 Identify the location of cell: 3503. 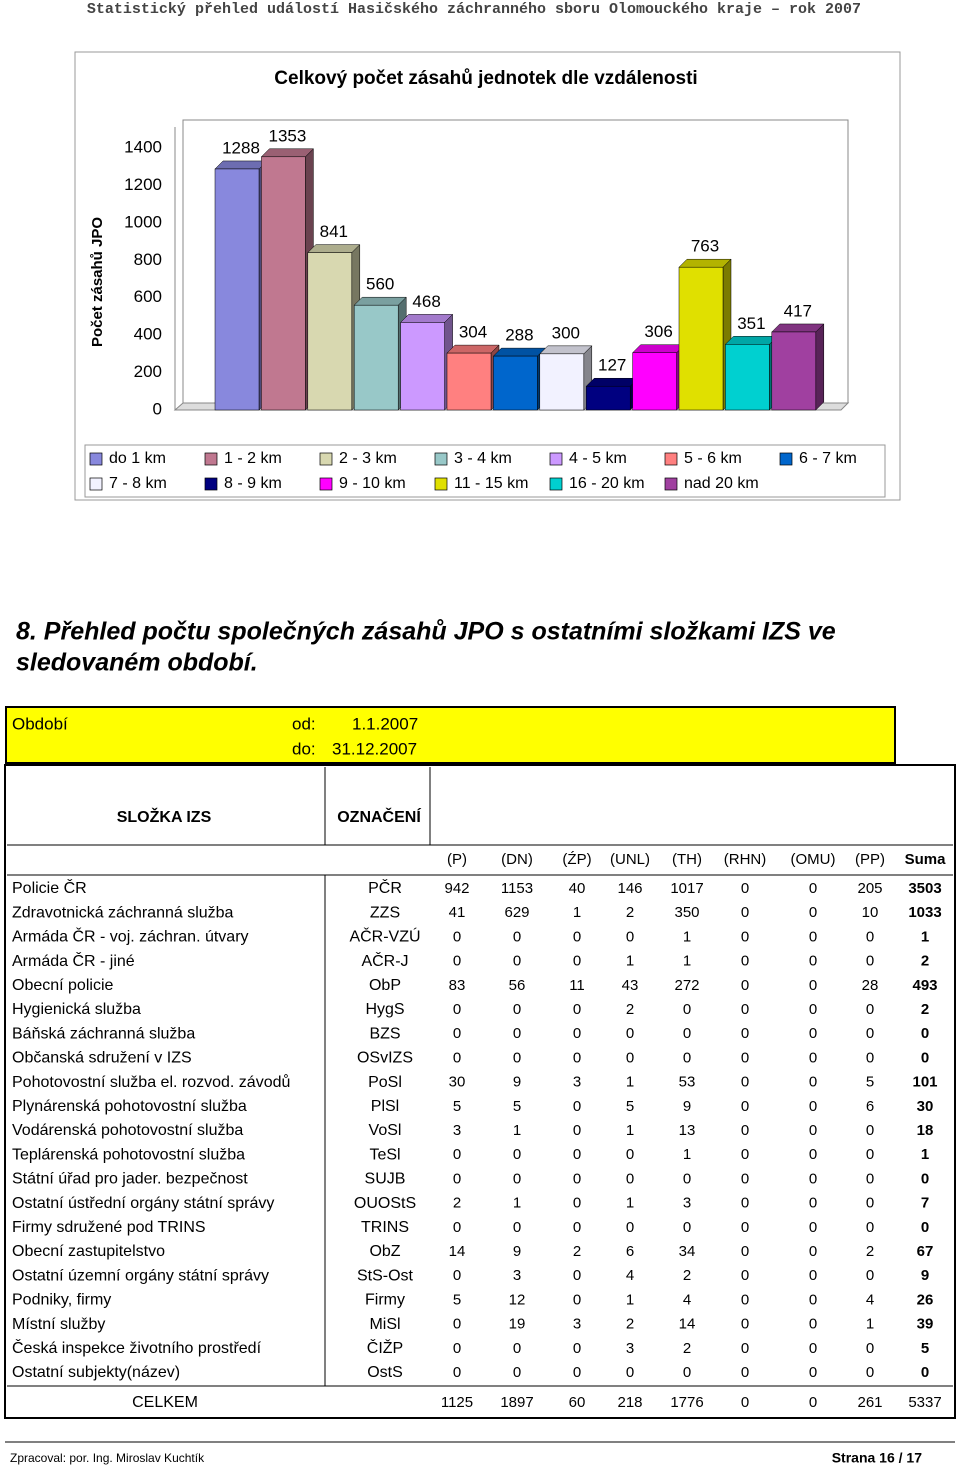
(924, 888).